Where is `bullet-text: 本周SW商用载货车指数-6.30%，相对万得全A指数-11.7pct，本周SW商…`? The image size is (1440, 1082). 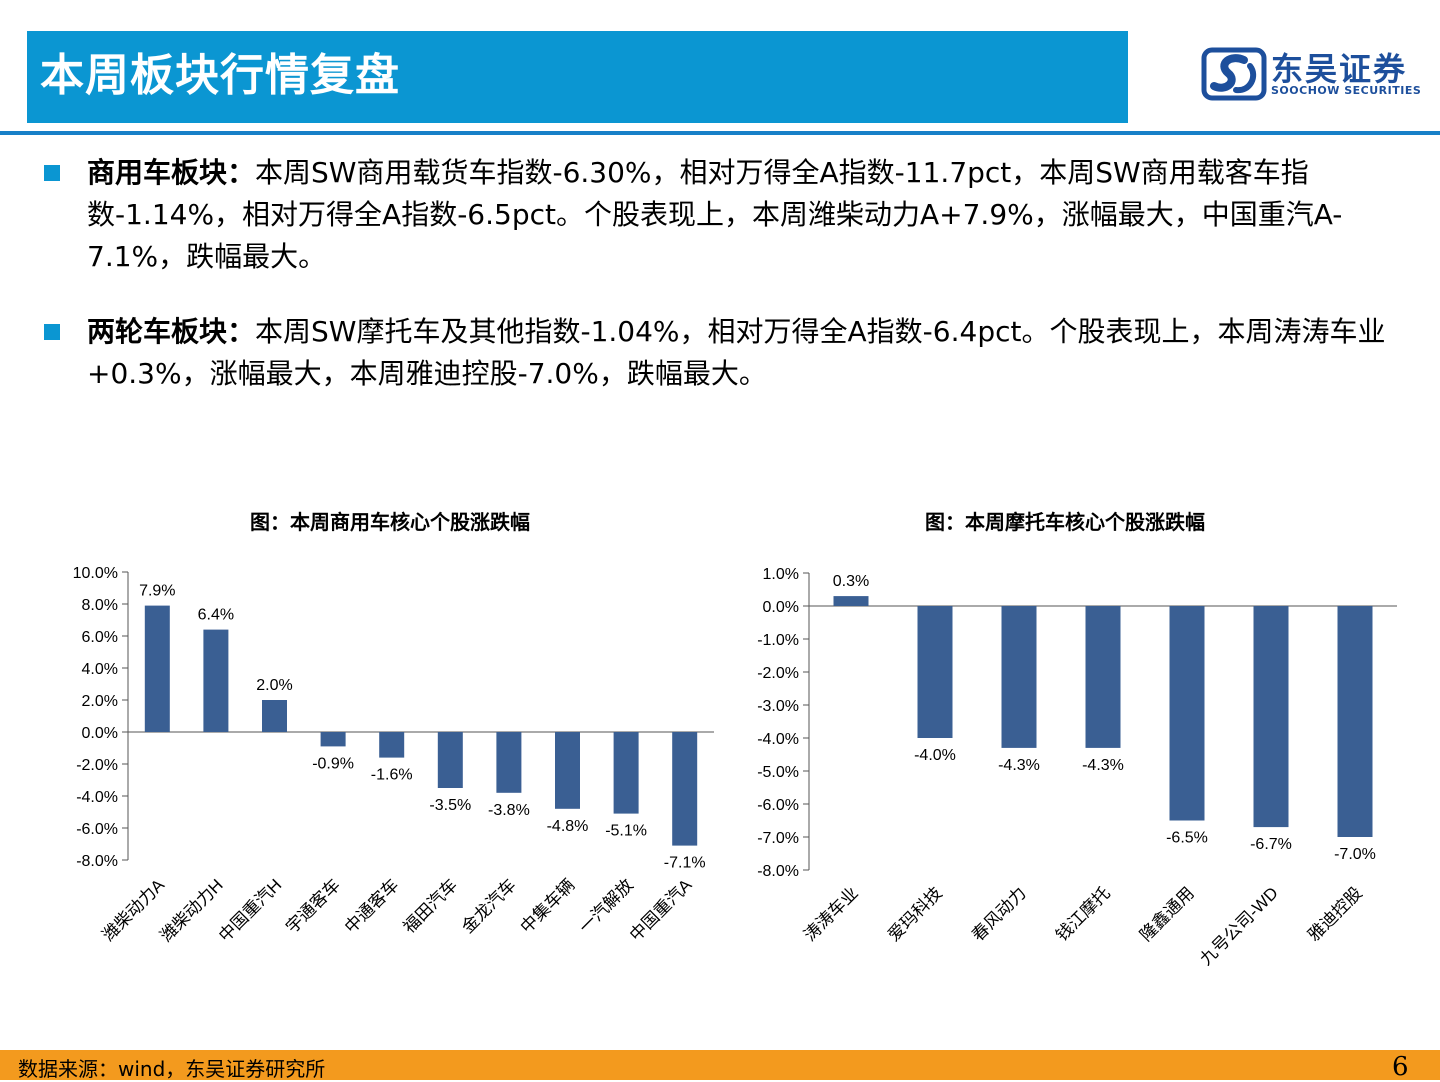 bullet-text: 本周SW商用载货车指数-6.30%，相对万得全A指数-11.7pct，本周SW商… is located at coordinates (715, 214).